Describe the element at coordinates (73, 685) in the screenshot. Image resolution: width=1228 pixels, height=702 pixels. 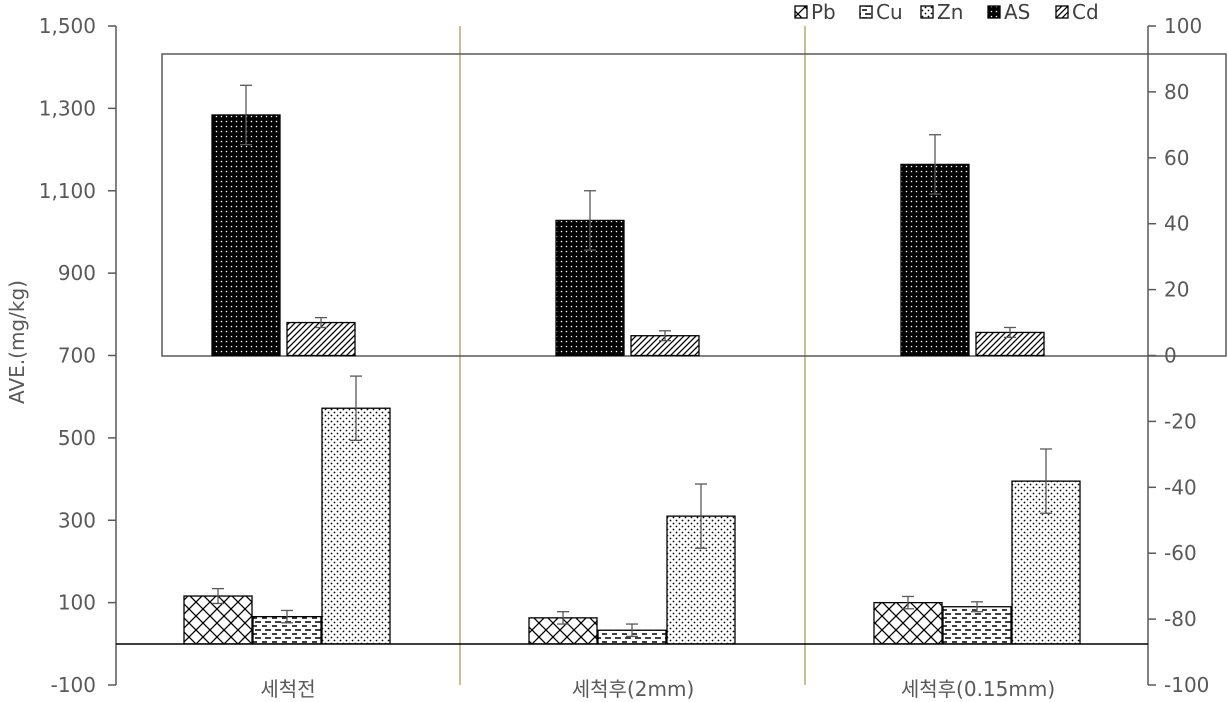
I see `left-tick-label: -100` at that location.